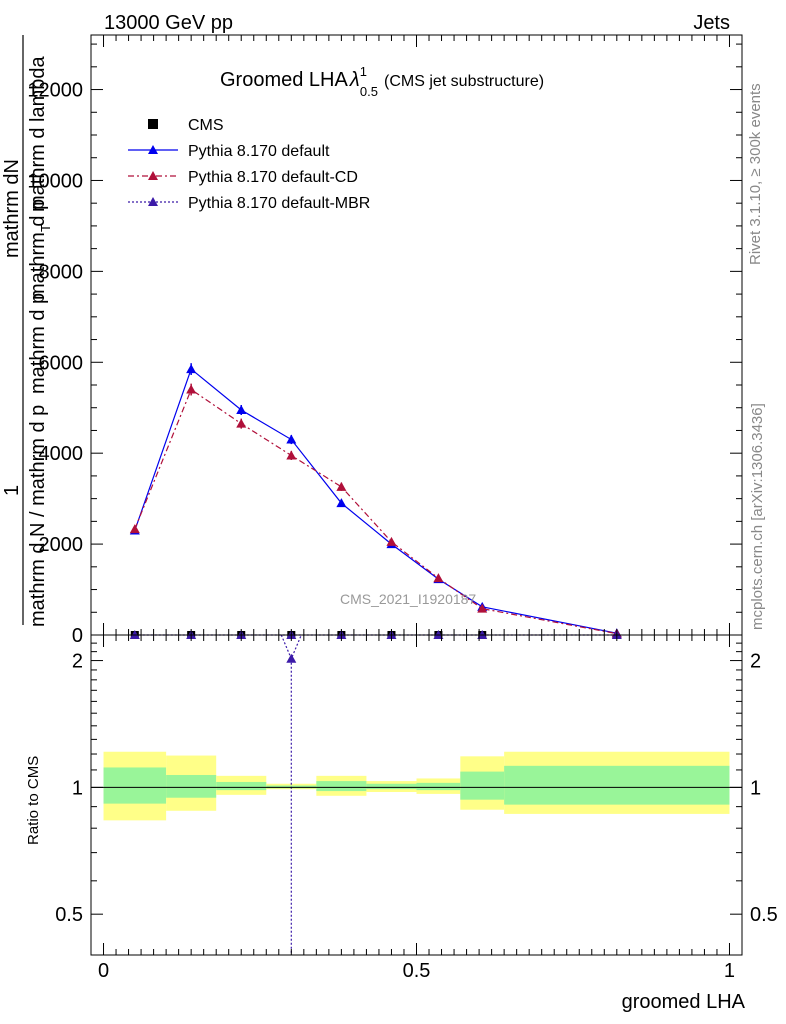  What do you see at coordinates (61, 454) in the screenshot?
I see `y-tick-label: 4000` at bounding box center [61, 454].